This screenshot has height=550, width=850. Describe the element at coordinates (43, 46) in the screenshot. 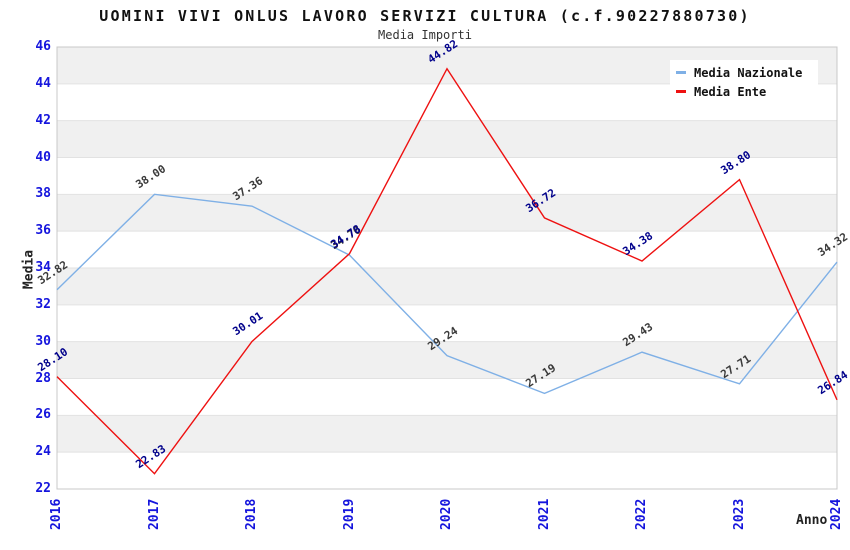

I see `y-tick-label: 46` at that location.